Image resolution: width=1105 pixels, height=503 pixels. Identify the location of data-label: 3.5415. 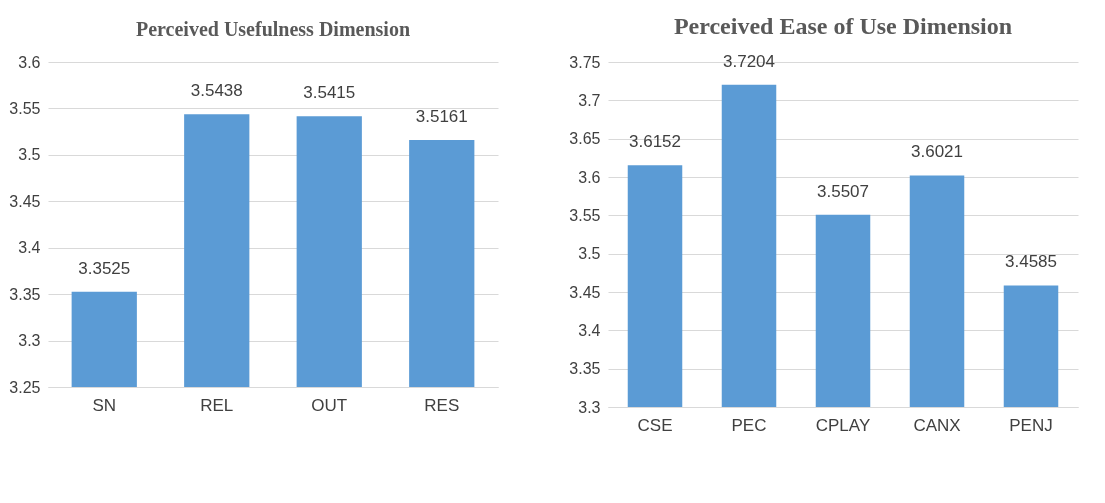
(329, 93).